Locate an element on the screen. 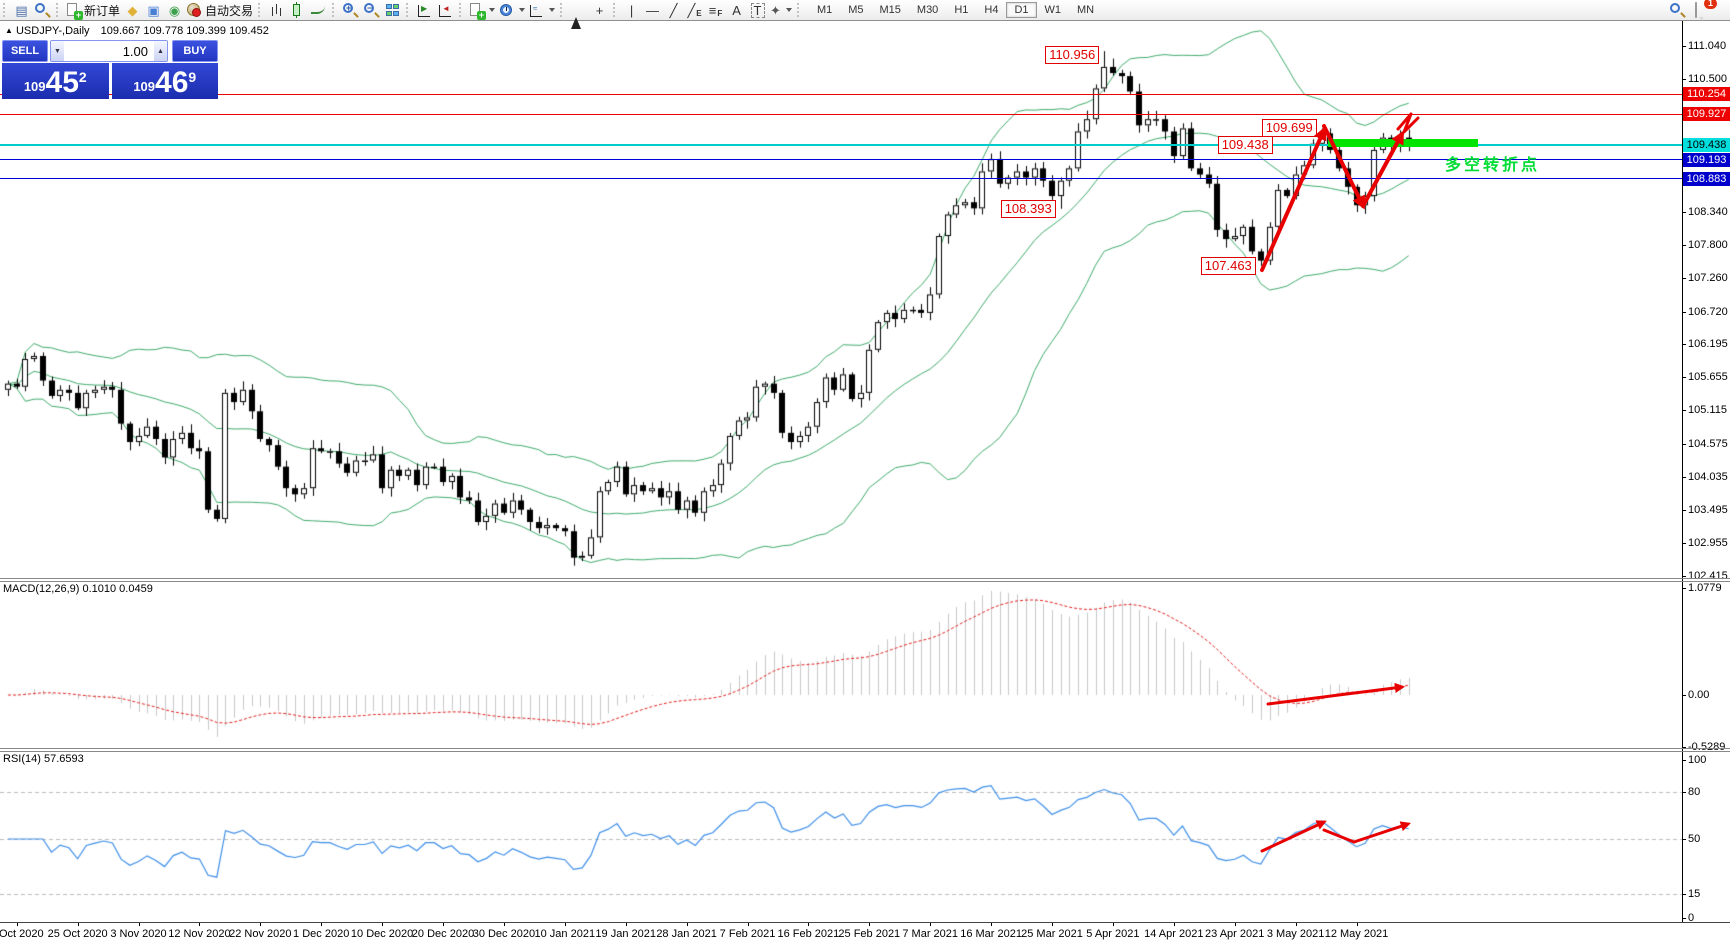 The height and width of the screenshot is (943, 1730). date-axis-label: 20 Dec 2020 is located at coordinates (443, 934).